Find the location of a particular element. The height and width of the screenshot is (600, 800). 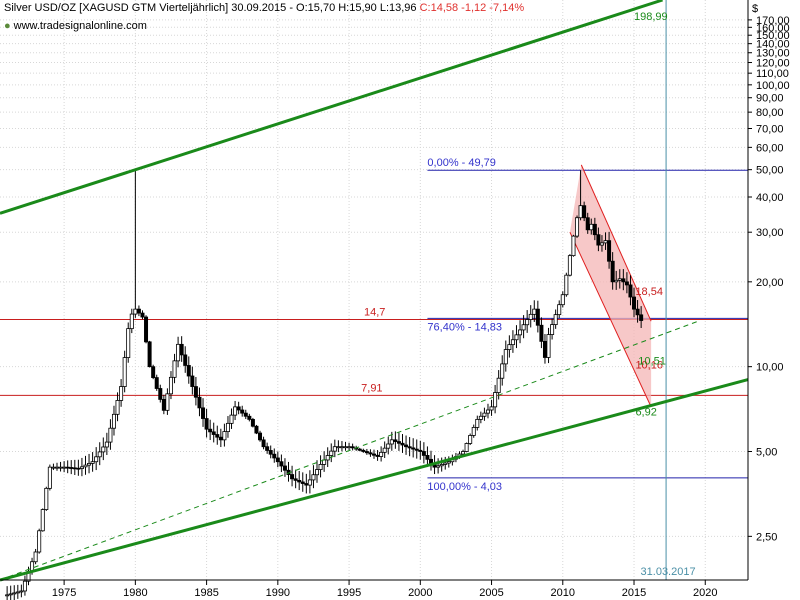

globe-icon: ● is located at coordinates (7, 26).